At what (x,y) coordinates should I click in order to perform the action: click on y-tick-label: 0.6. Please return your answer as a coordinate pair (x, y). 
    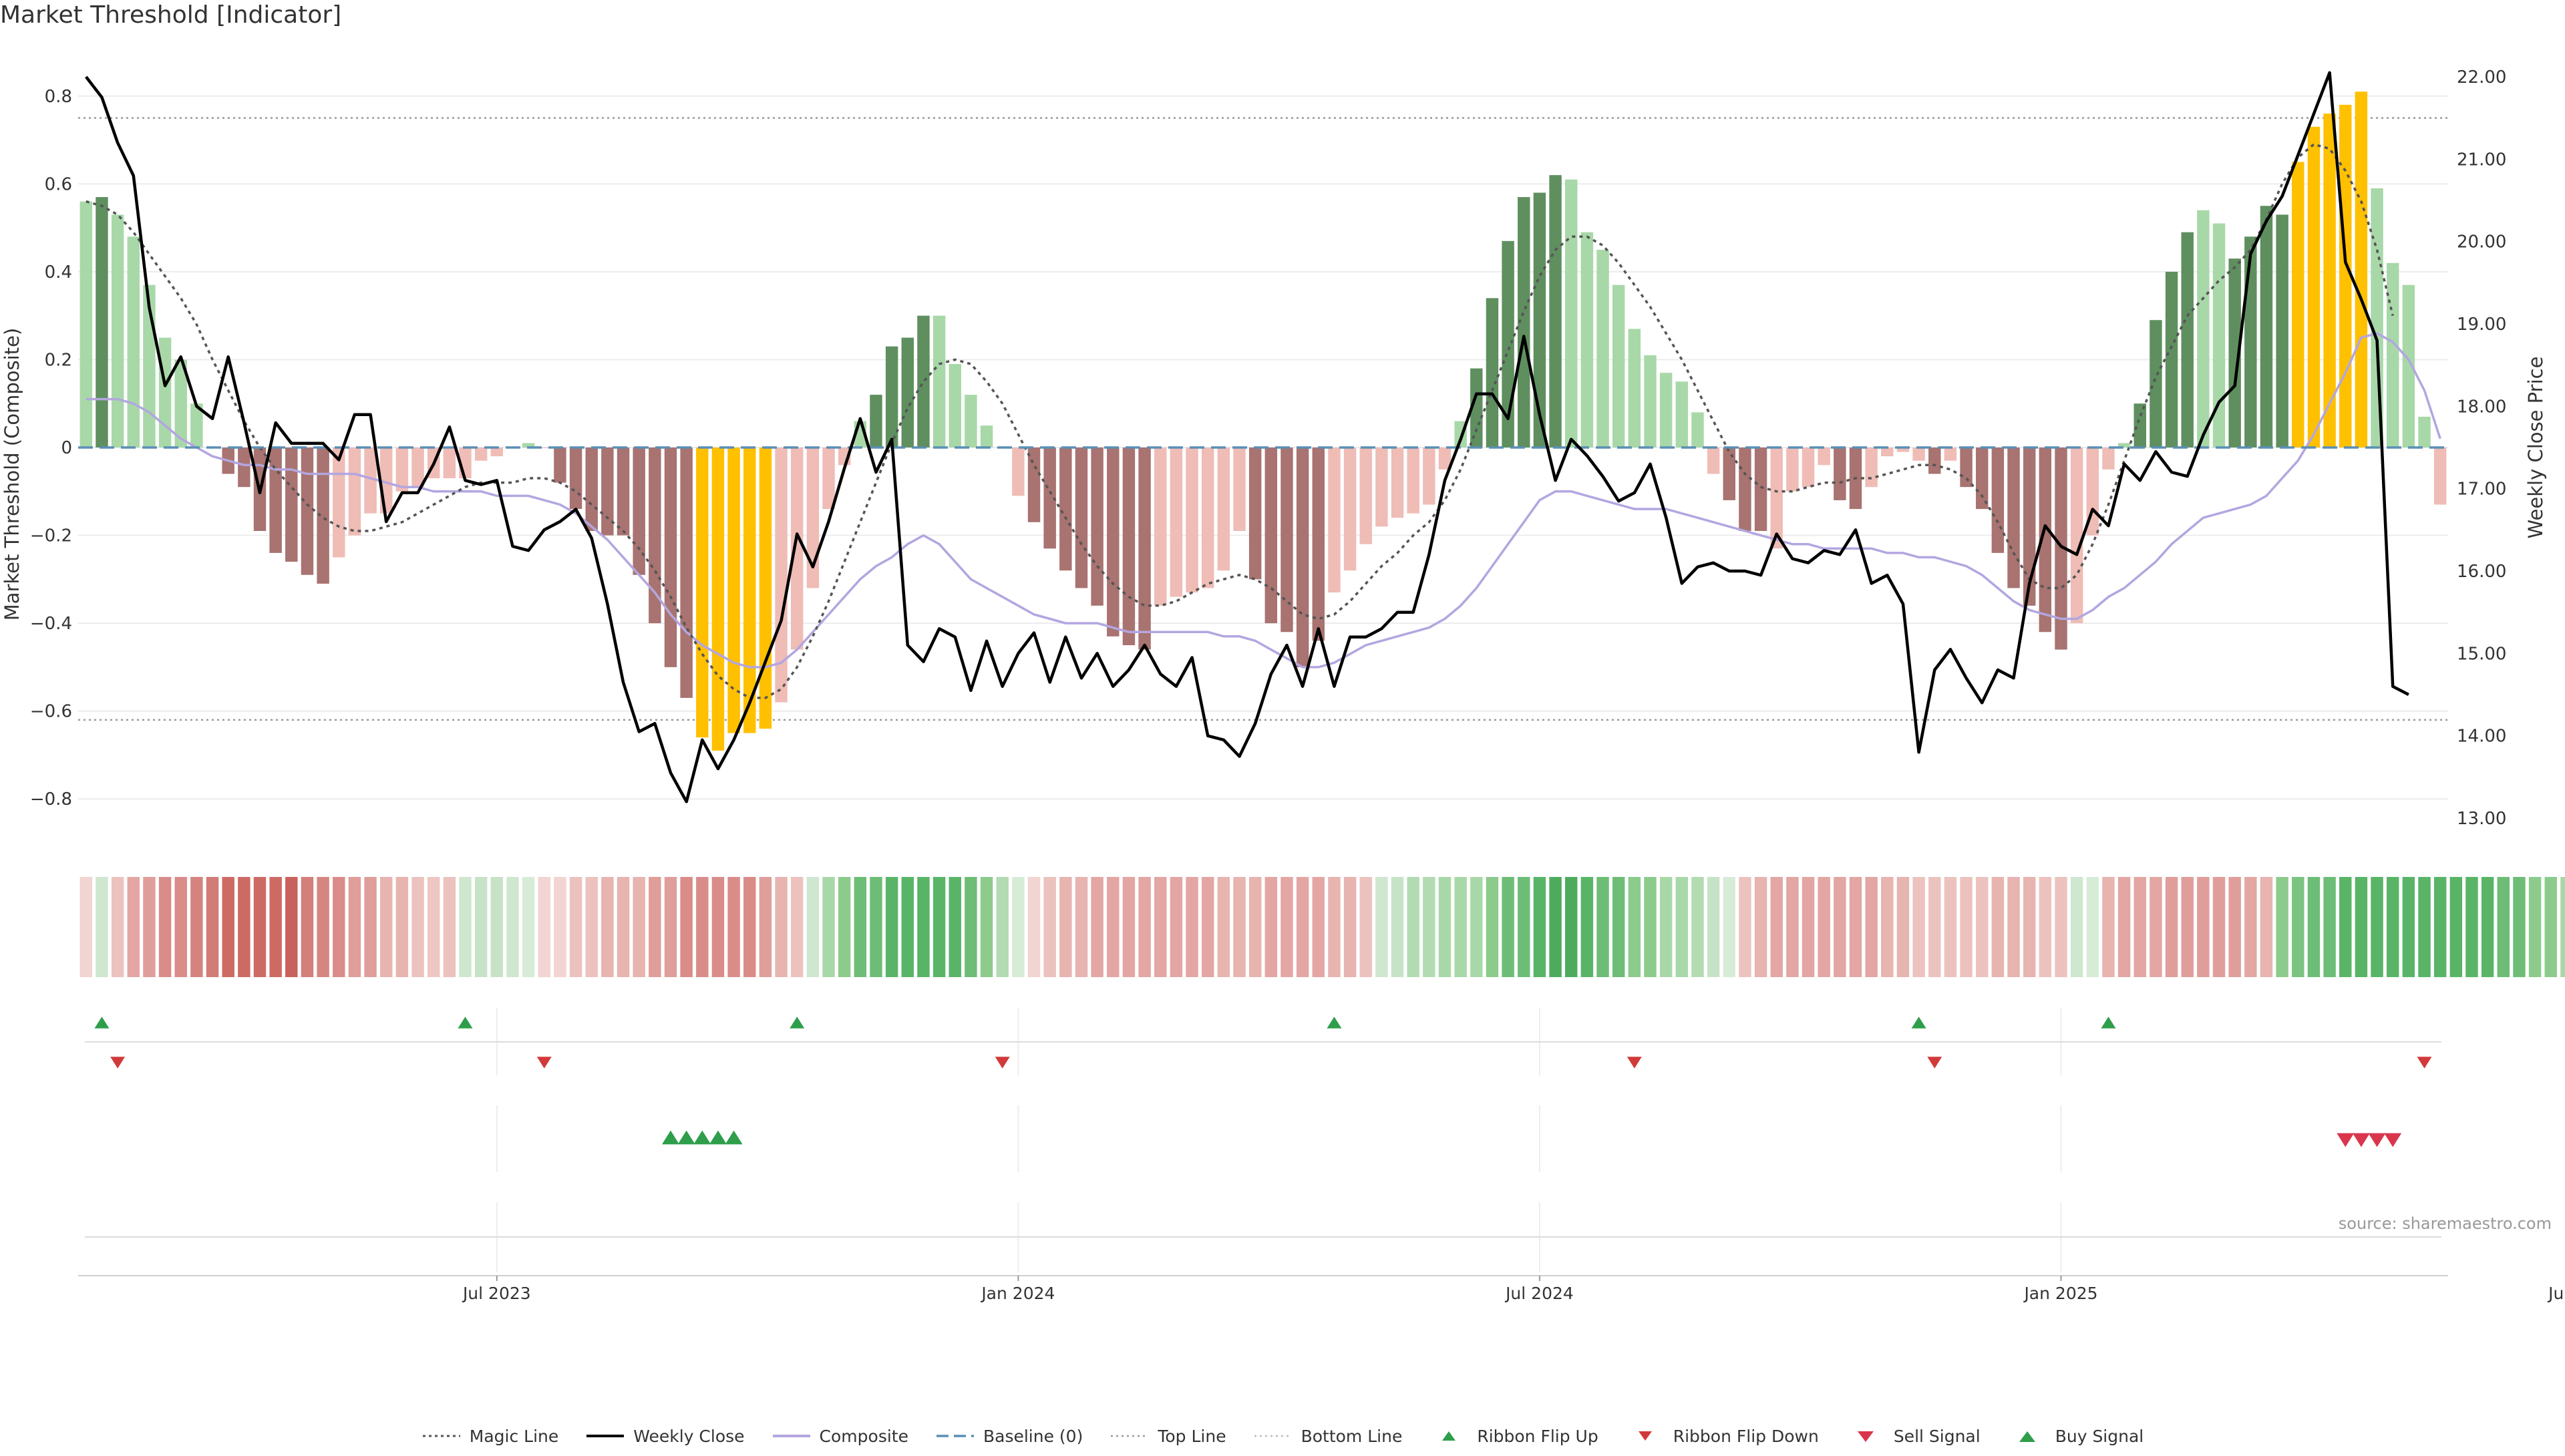
    Looking at the image, I should click on (58, 184).